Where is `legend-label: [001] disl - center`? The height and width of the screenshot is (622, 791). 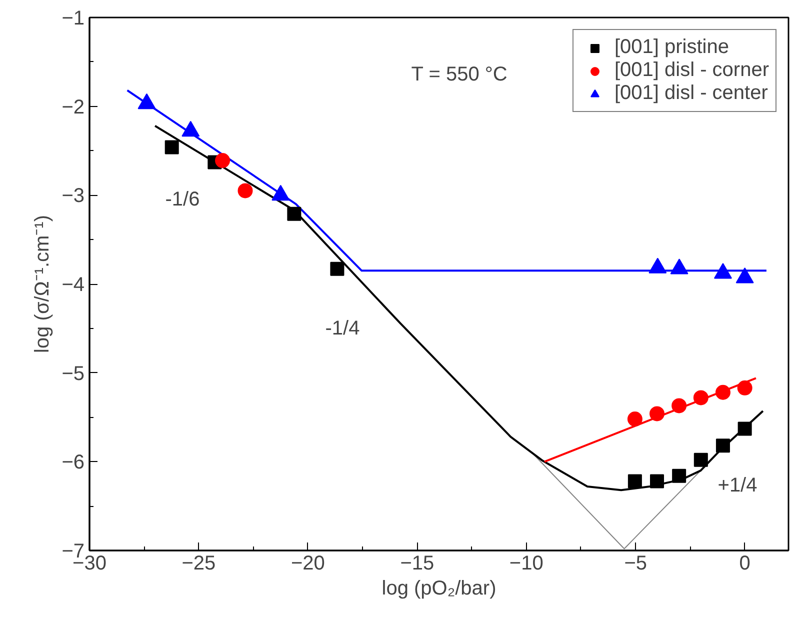 legend-label: [001] disl - center is located at coordinates (691, 93).